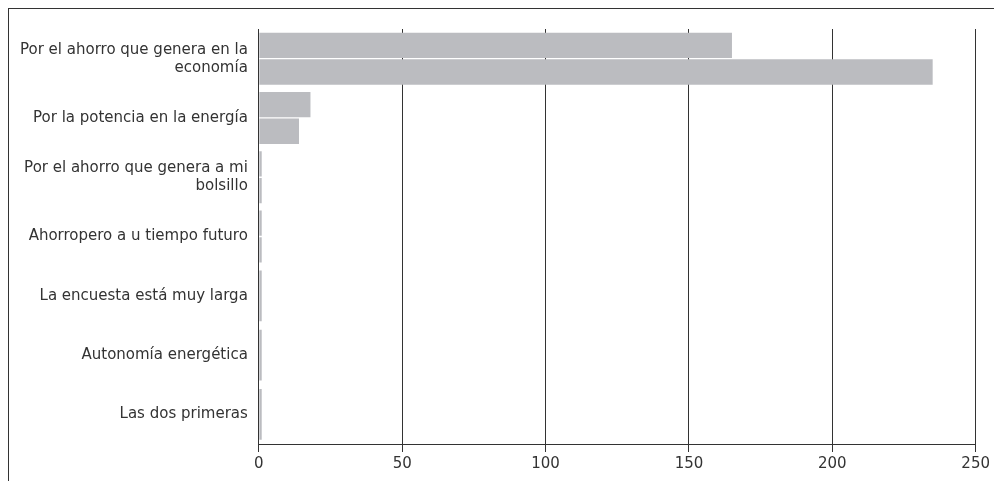  I want to click on y-tick-label: Autonomía energética, so click(164, 353).